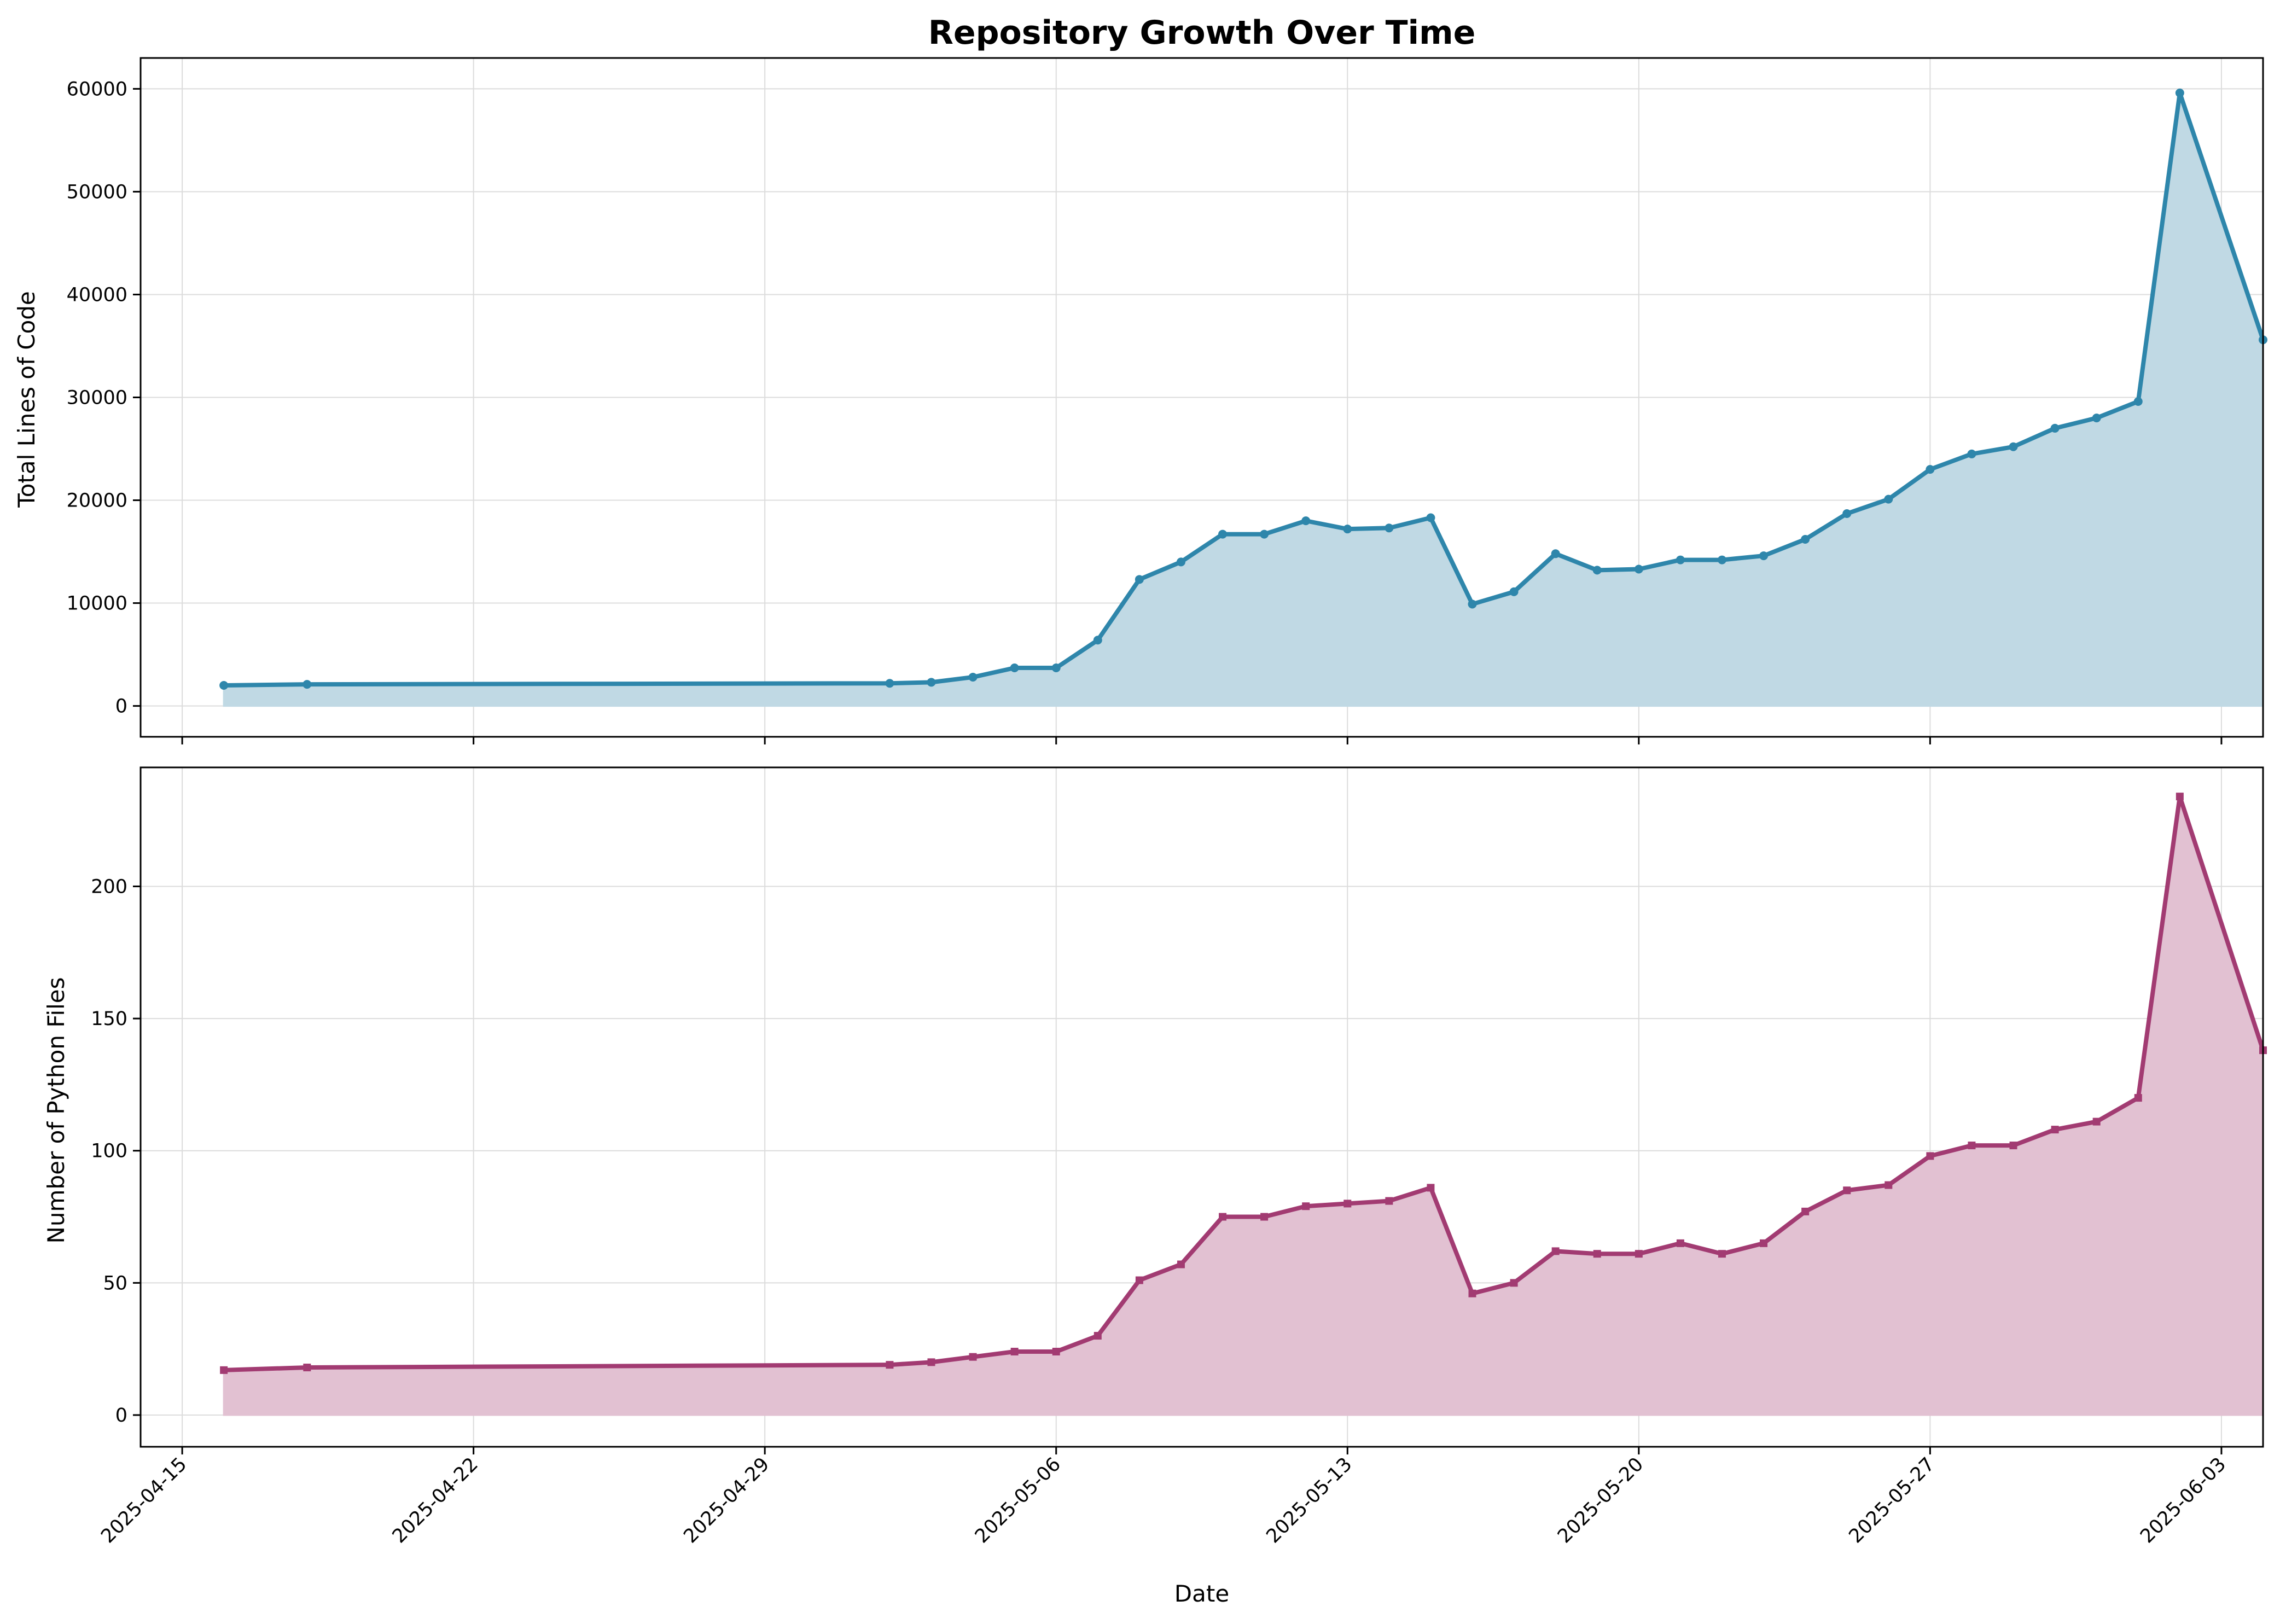  I want to click on y-tick-label: 60000, so click(97, 89).